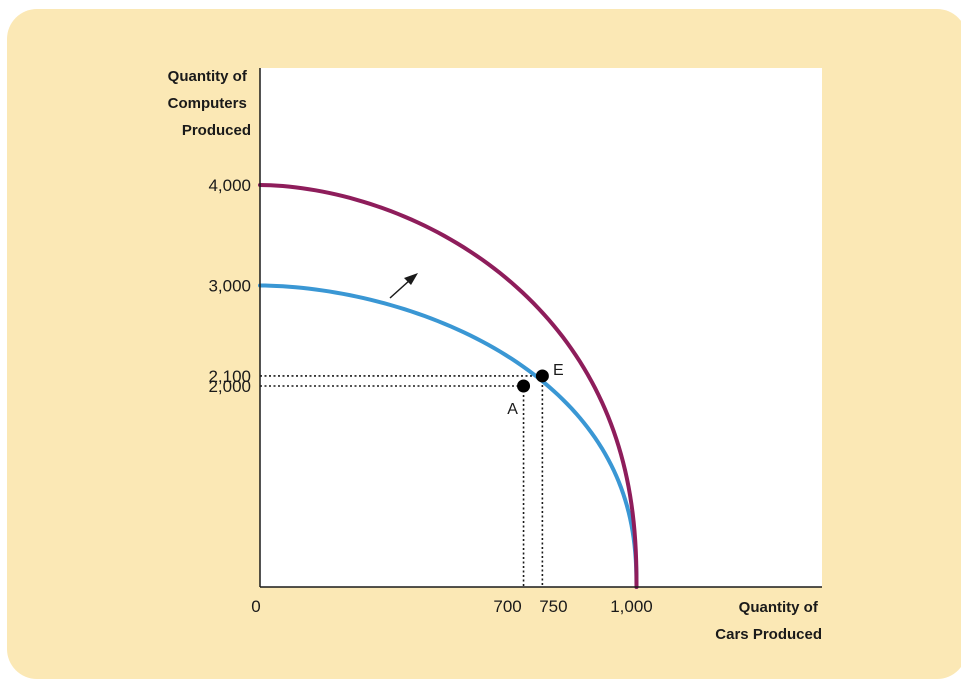 The image size is (961, 689). Describe the element at coordinates (229, 286) in the screenshot. I see `y-tick-label: 3,000` at that location.